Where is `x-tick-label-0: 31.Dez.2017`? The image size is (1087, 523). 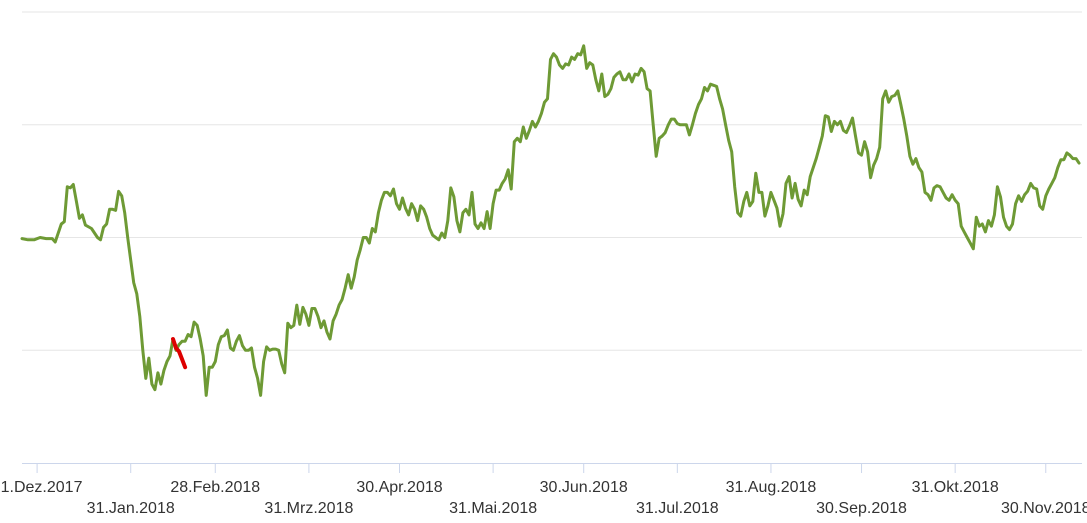
x-tick-label-0: 31.Dez.2017 is located at coordinates (41, 487).